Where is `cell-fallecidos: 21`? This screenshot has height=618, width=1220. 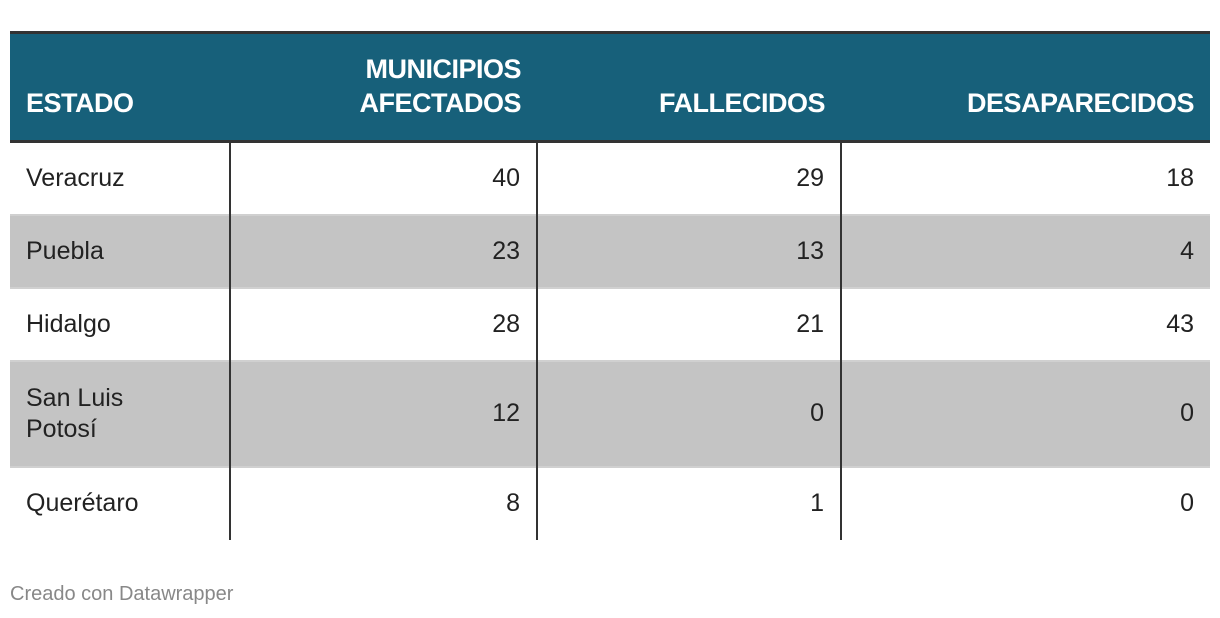
cell-fallecidos: 21 is located at coordinates (688, 324).